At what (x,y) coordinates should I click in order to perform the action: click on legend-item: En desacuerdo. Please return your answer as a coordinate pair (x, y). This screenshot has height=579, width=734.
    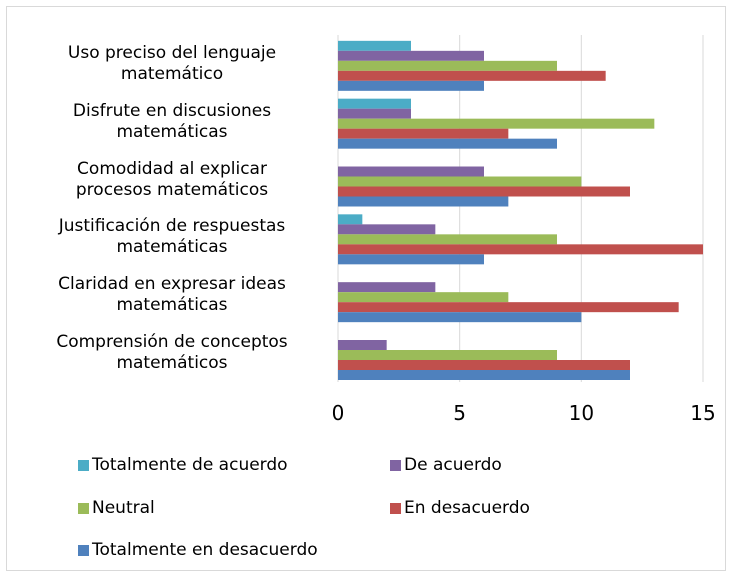
    Looking at the image, I should click on (460, 508).